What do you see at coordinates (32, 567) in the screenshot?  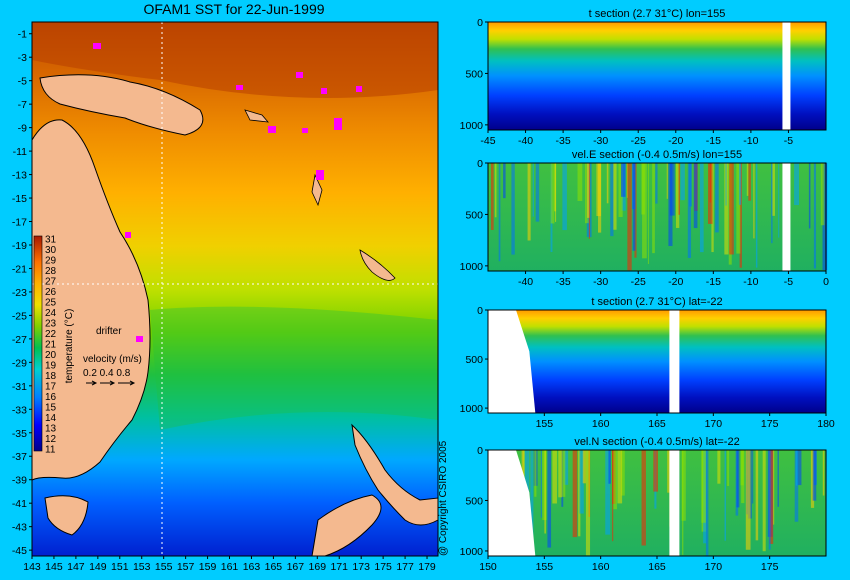 I see `map-lon-tick-label: 143` at bounding box center [32, 567].